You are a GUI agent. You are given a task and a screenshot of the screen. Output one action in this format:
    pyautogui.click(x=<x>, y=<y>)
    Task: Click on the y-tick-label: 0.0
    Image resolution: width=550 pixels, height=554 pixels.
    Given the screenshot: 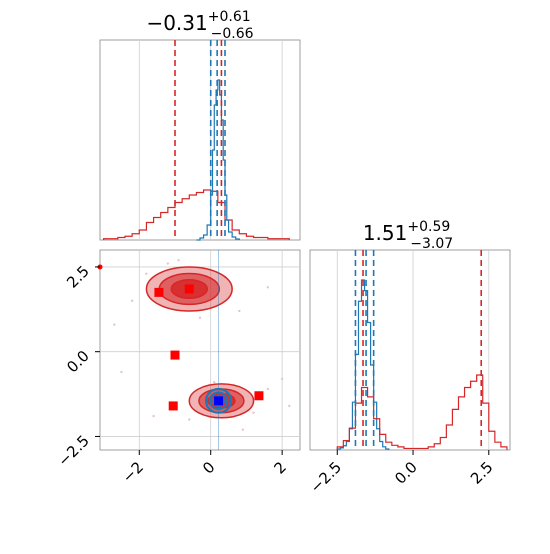 What is the action you would take?
    pyautogui.click(x=78, y=362)
    